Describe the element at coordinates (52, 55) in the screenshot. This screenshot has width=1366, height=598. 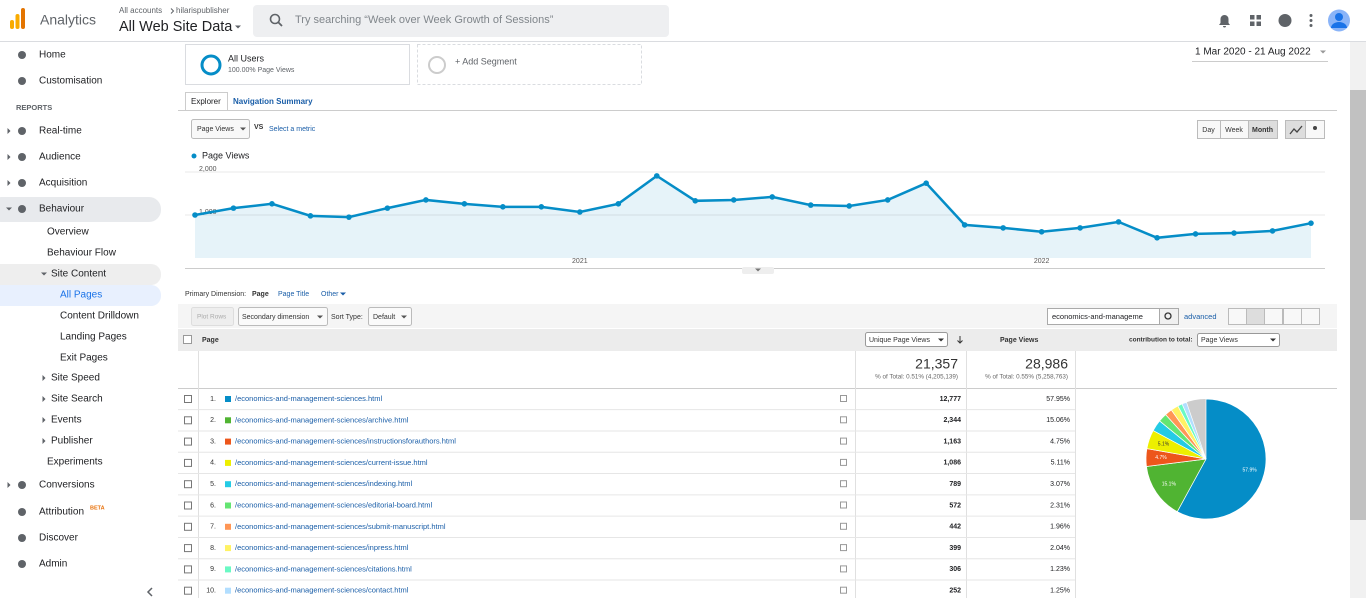
I see `nav-item: Home` at that location.